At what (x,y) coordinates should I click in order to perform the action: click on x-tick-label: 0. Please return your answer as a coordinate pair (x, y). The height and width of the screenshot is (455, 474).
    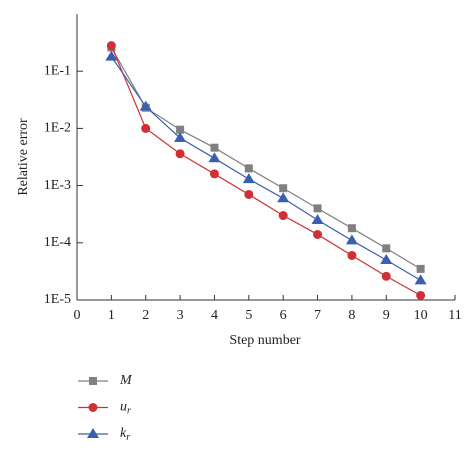
    Looking at the image, I should click on (77, 315).